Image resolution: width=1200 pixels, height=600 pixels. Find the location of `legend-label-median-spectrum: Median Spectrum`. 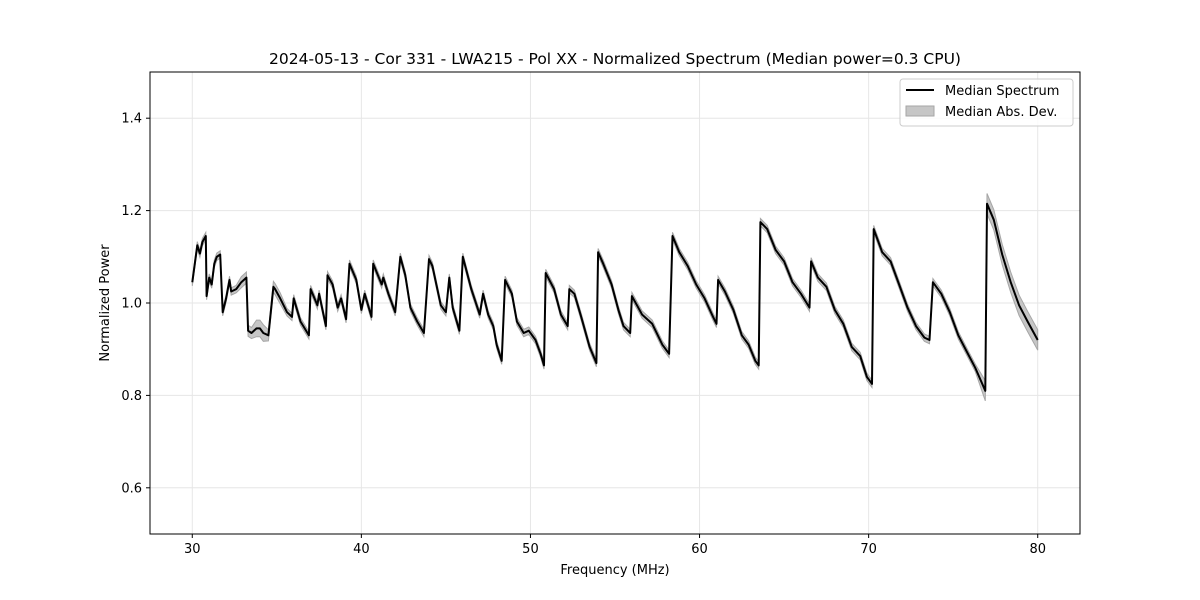

legend-label-median-spectrum: Median Spectrum is located at coordinates (1002, 91).